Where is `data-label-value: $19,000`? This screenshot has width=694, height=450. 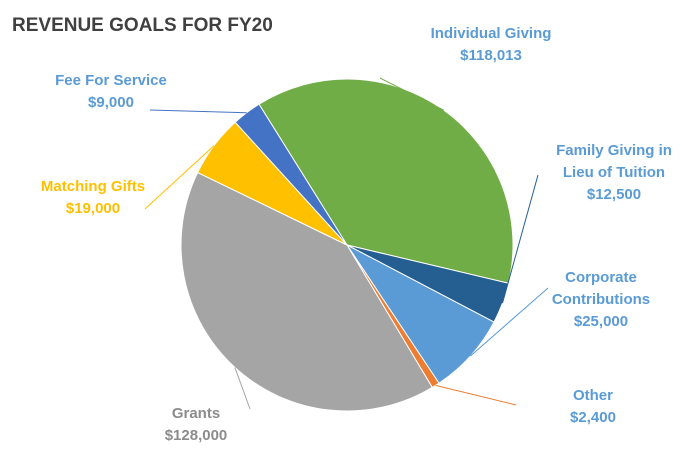 data-label-value: $19,000 is located at coordinates (93, 208).